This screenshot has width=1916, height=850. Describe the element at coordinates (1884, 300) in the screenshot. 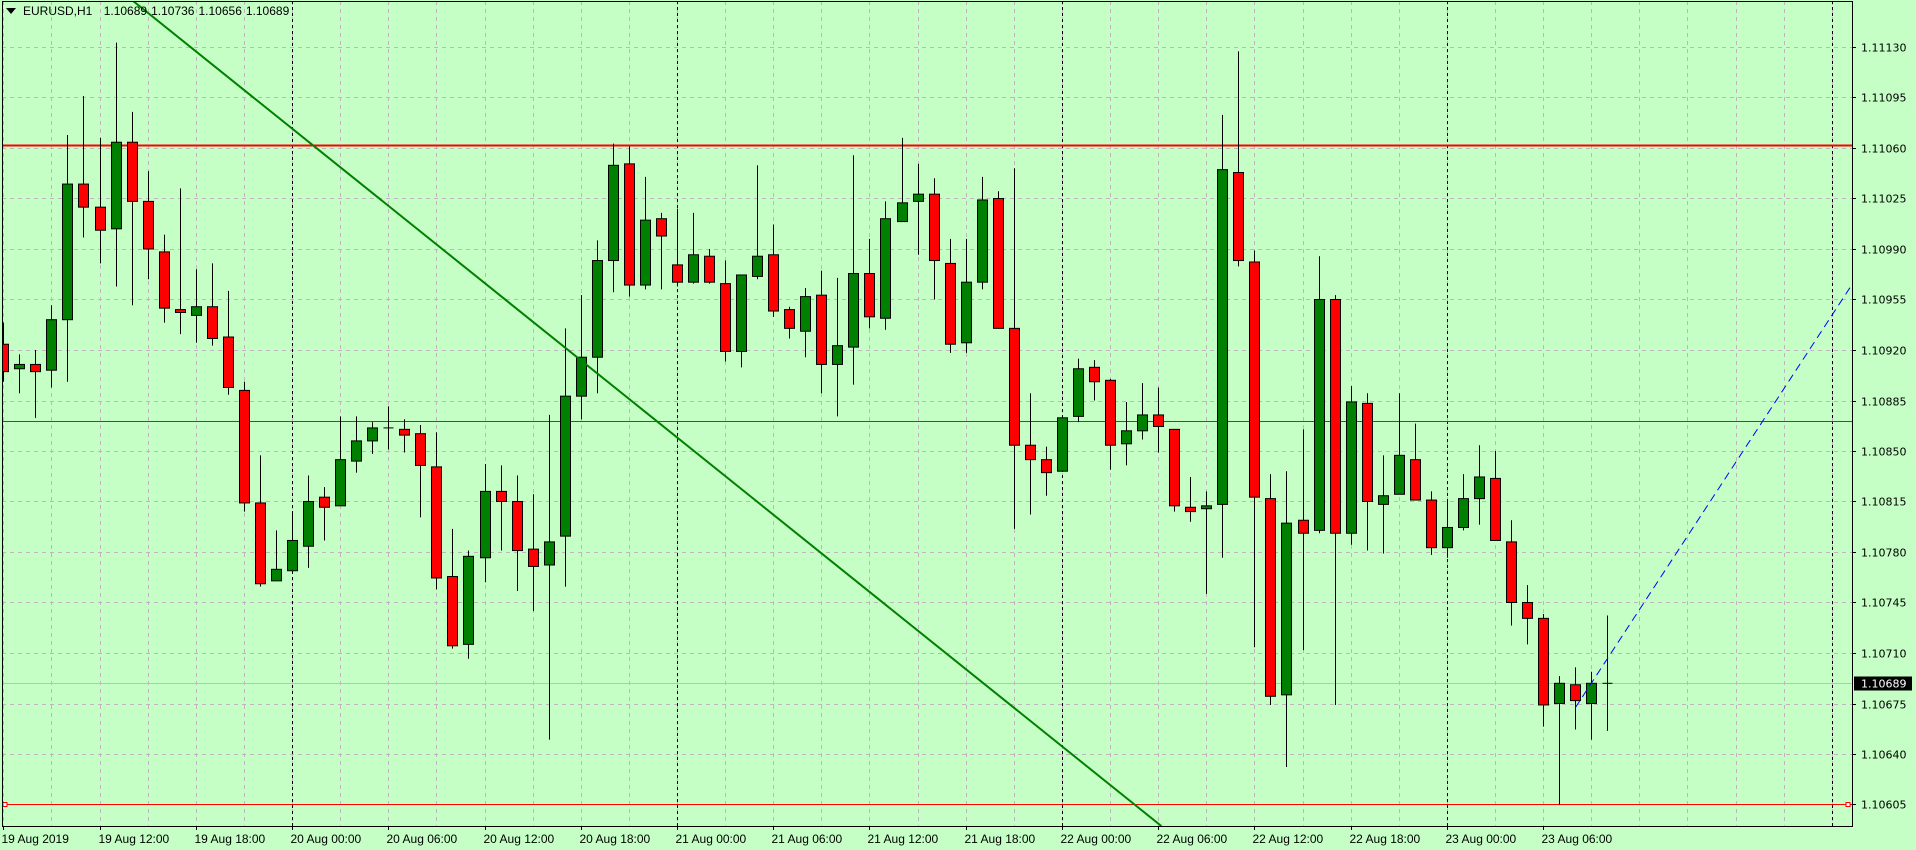

I see `y-tick-label: 1.10955` at that location.